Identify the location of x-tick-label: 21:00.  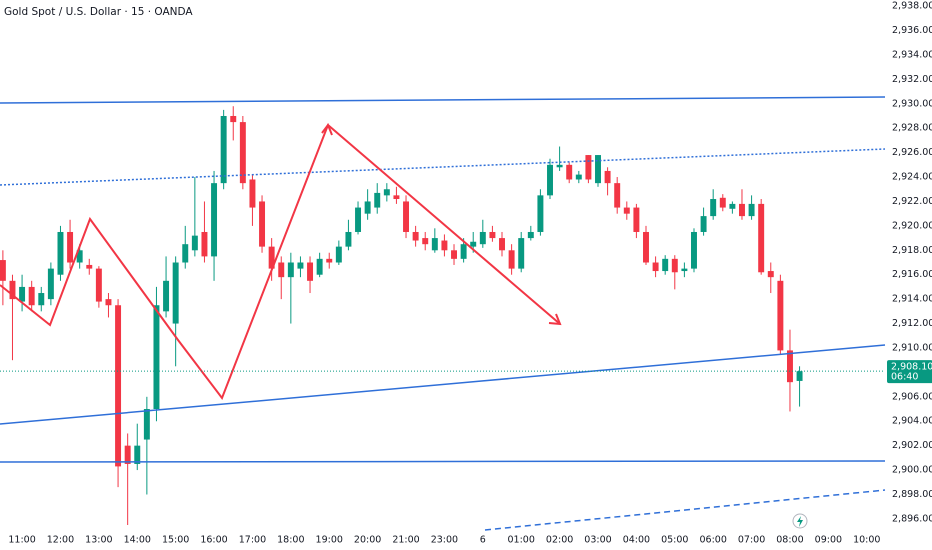
(405, 540).